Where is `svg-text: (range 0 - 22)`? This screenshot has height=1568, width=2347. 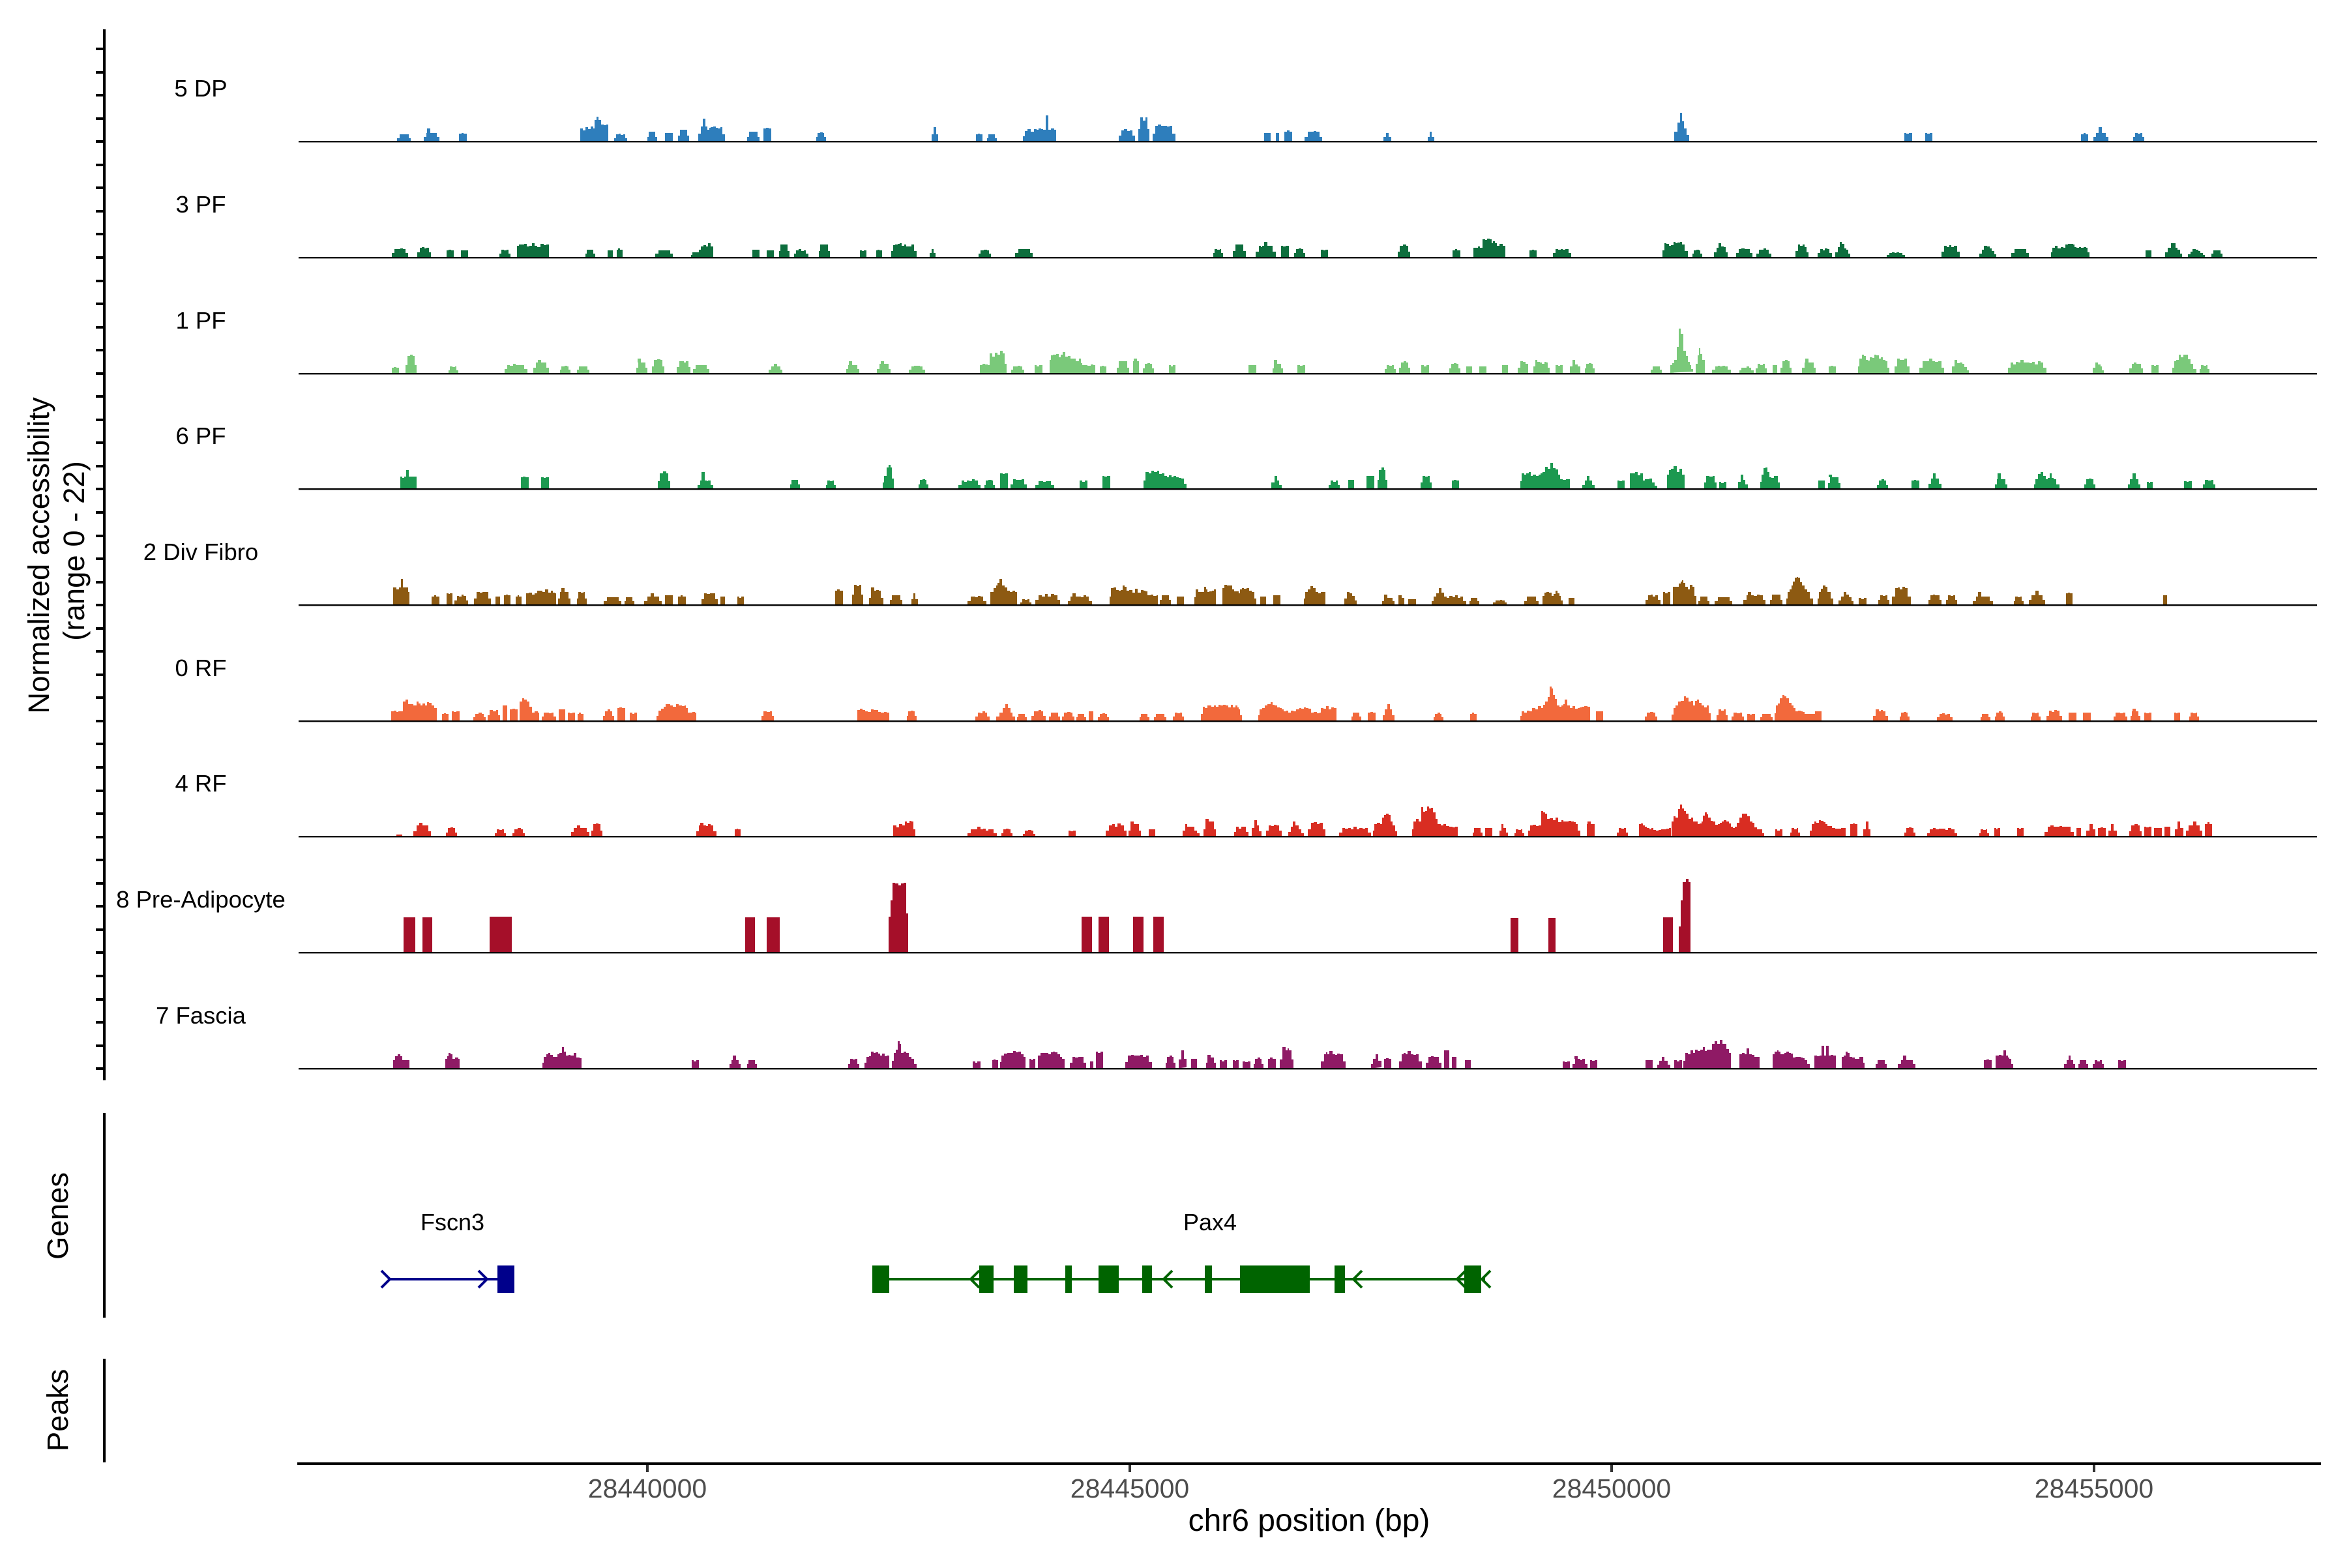
svg-text: (range 0 - 22) is located at coordinates (74, 551).